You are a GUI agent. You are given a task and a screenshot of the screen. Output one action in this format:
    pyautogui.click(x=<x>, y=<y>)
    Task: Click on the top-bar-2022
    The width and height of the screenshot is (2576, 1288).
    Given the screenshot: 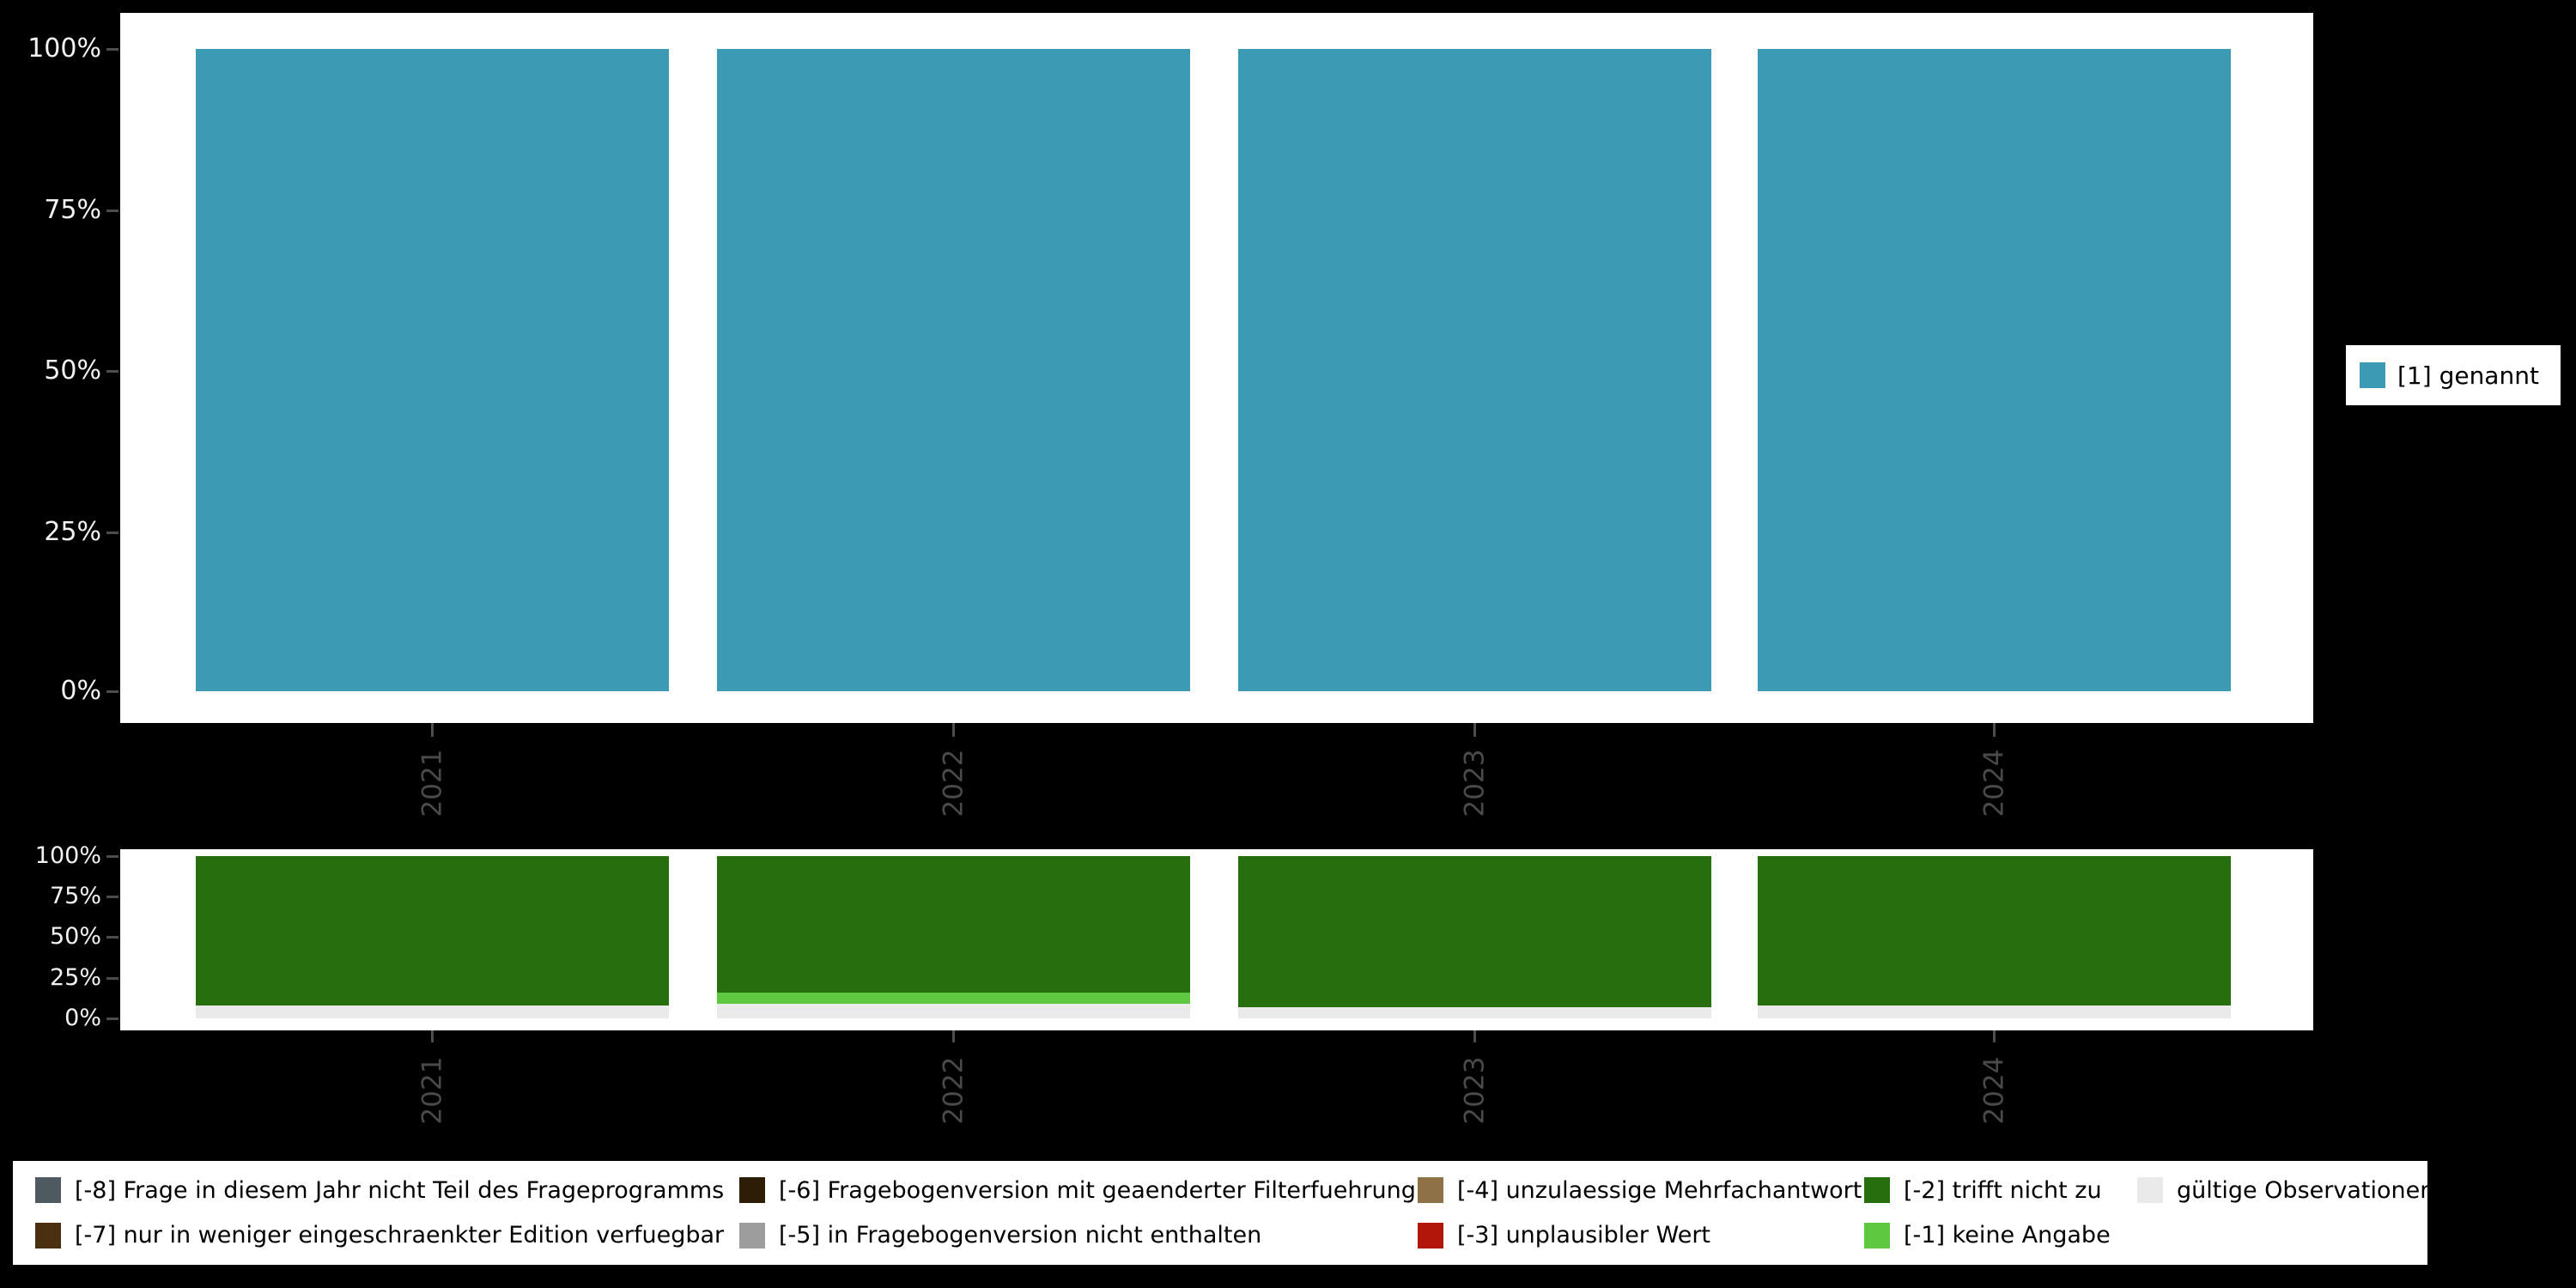 What is the action you would take?
    pyautogui.click(x=954, y=370)
    